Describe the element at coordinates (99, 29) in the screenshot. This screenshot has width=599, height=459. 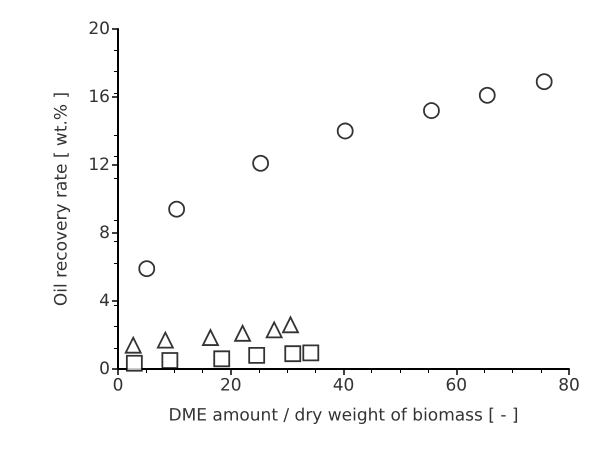
I see `y-tick-label: 20` at that location.